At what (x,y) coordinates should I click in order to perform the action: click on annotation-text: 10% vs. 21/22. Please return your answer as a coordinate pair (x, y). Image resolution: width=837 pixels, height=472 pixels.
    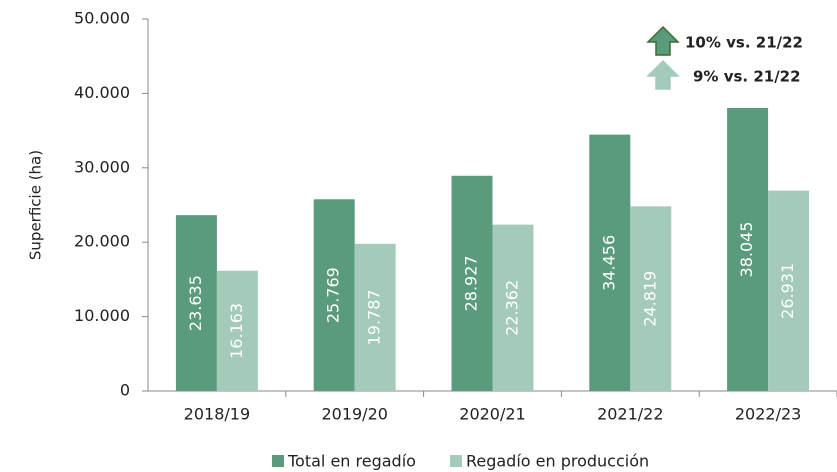
    Looking at the image, I should click on (744, 43).